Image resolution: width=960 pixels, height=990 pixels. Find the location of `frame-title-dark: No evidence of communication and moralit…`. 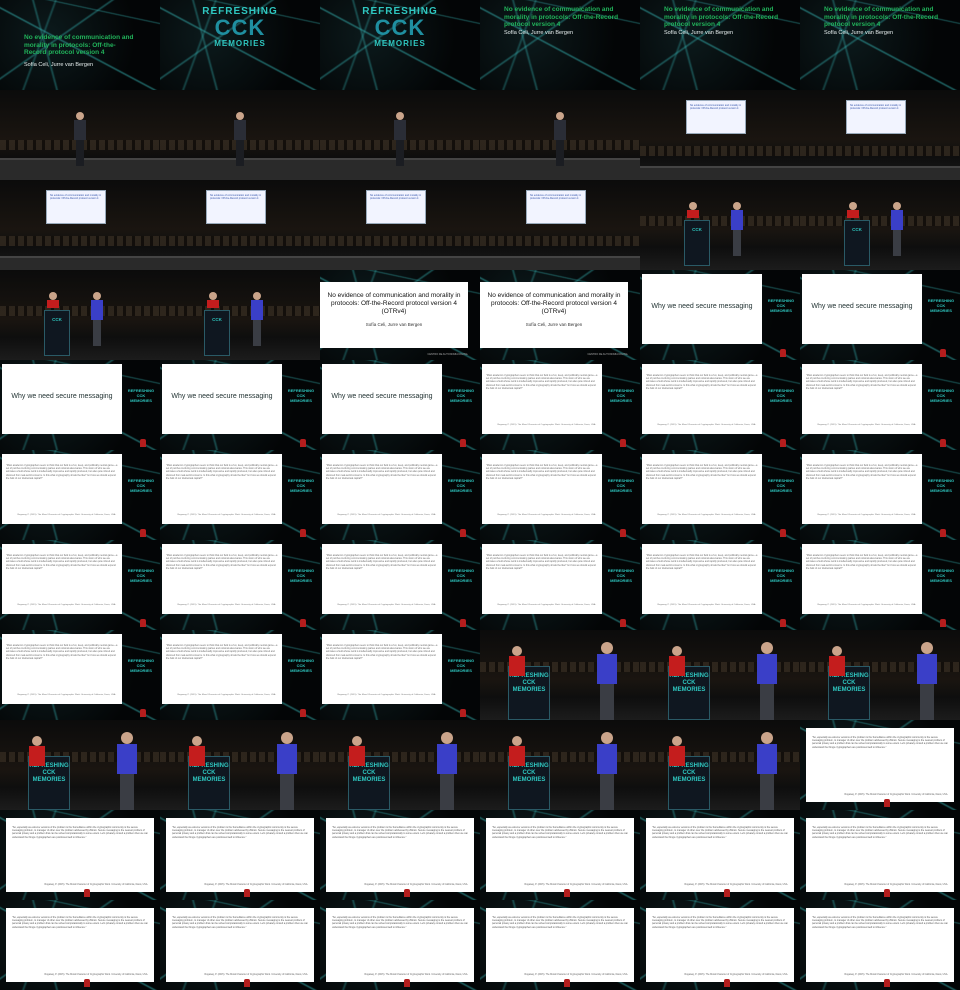

frame-title-dark: No evidence of communication and moralit… is located at coordinates (80, 45).